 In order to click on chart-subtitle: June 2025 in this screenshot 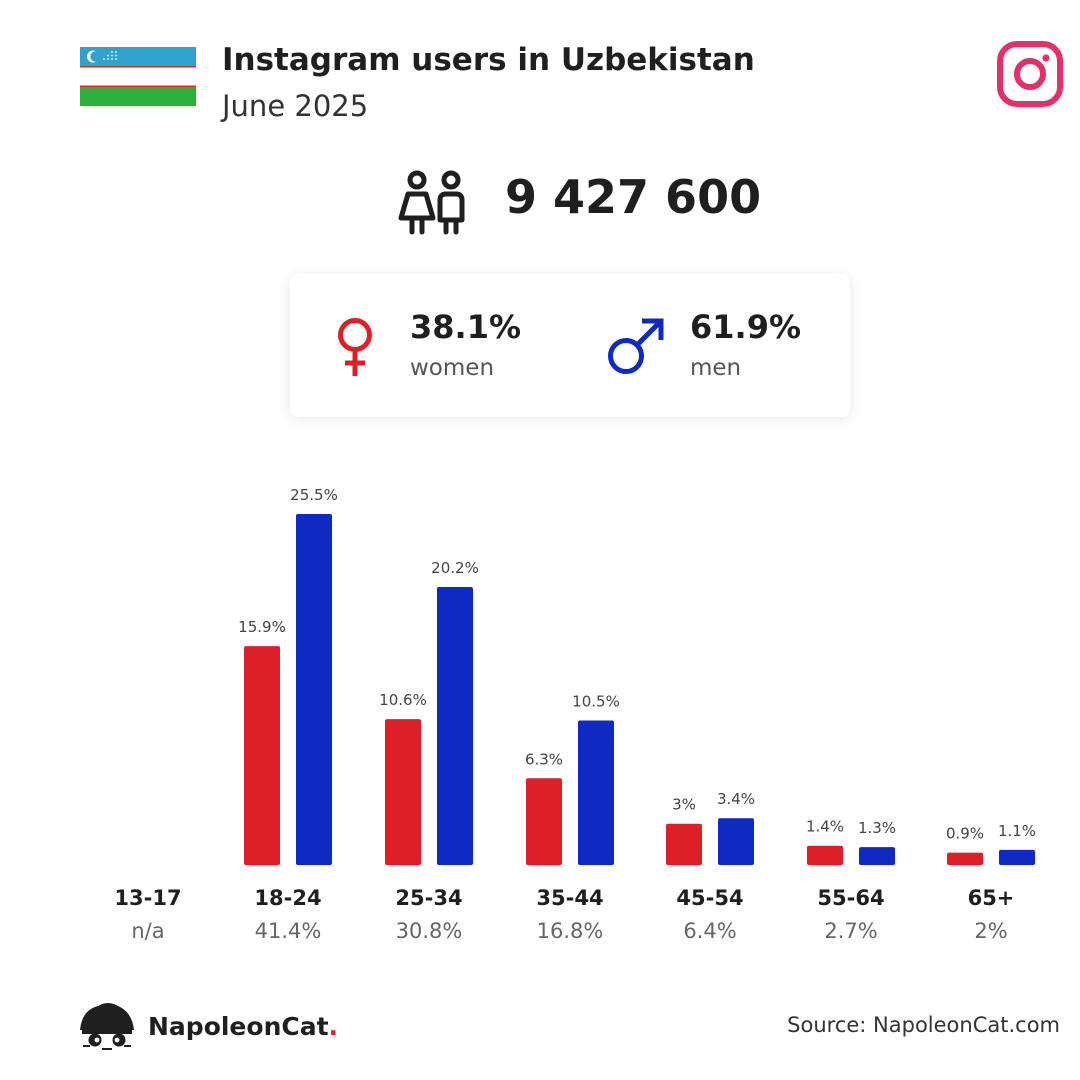, I will do `click(295, 106)`.